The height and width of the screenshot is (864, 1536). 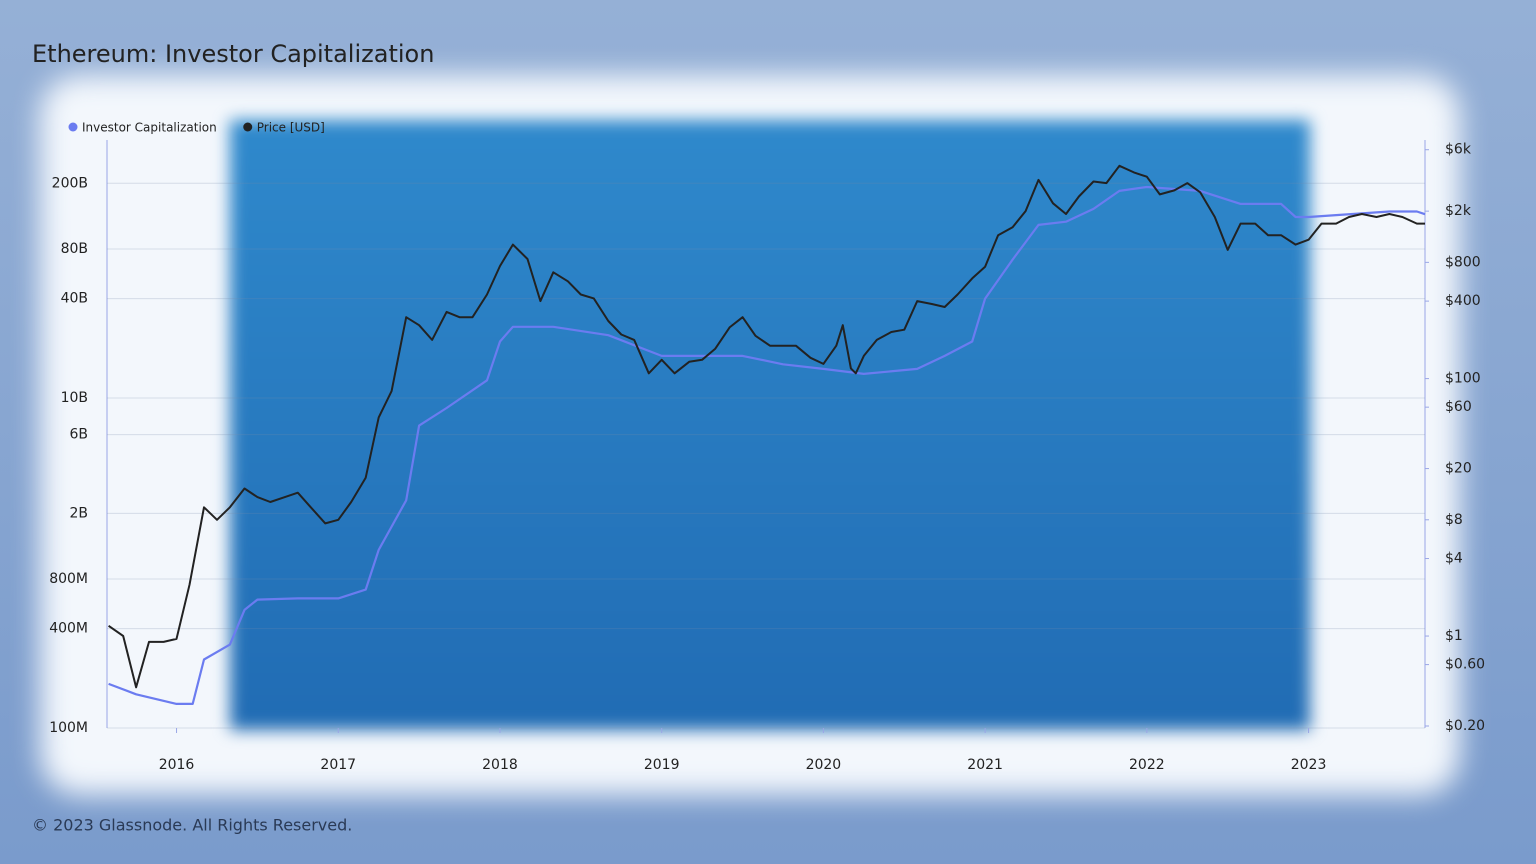 What do you see at coordinates (500, 765) in the screenshot?
I see `x-tick-label: 2018` at bounding box center [500, 765].